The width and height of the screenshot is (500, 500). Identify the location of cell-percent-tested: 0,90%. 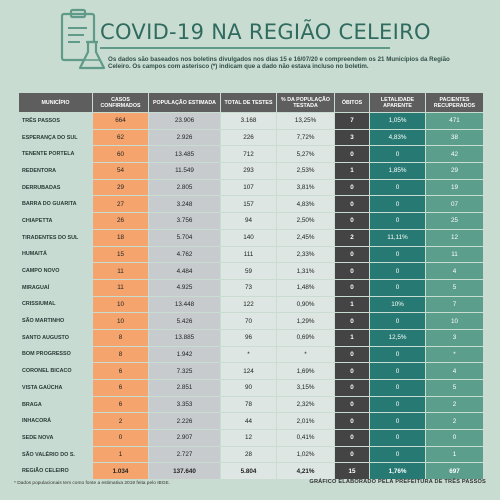
(305, 304).